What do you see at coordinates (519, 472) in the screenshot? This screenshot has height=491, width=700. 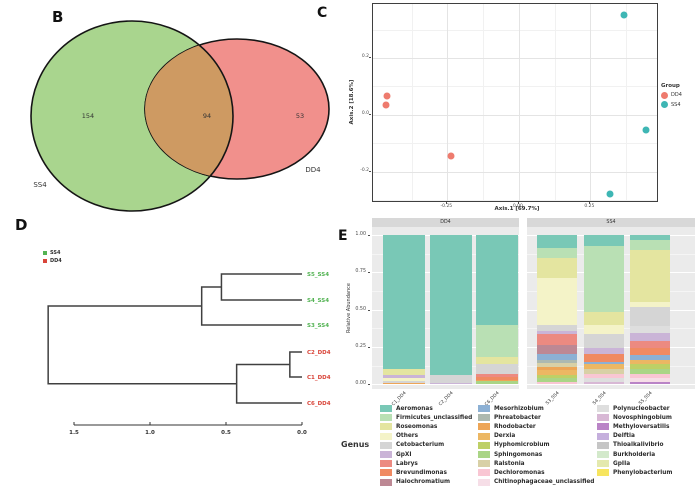 I see `genus-label: Dechloromonas` at bounding box center [519, 472].